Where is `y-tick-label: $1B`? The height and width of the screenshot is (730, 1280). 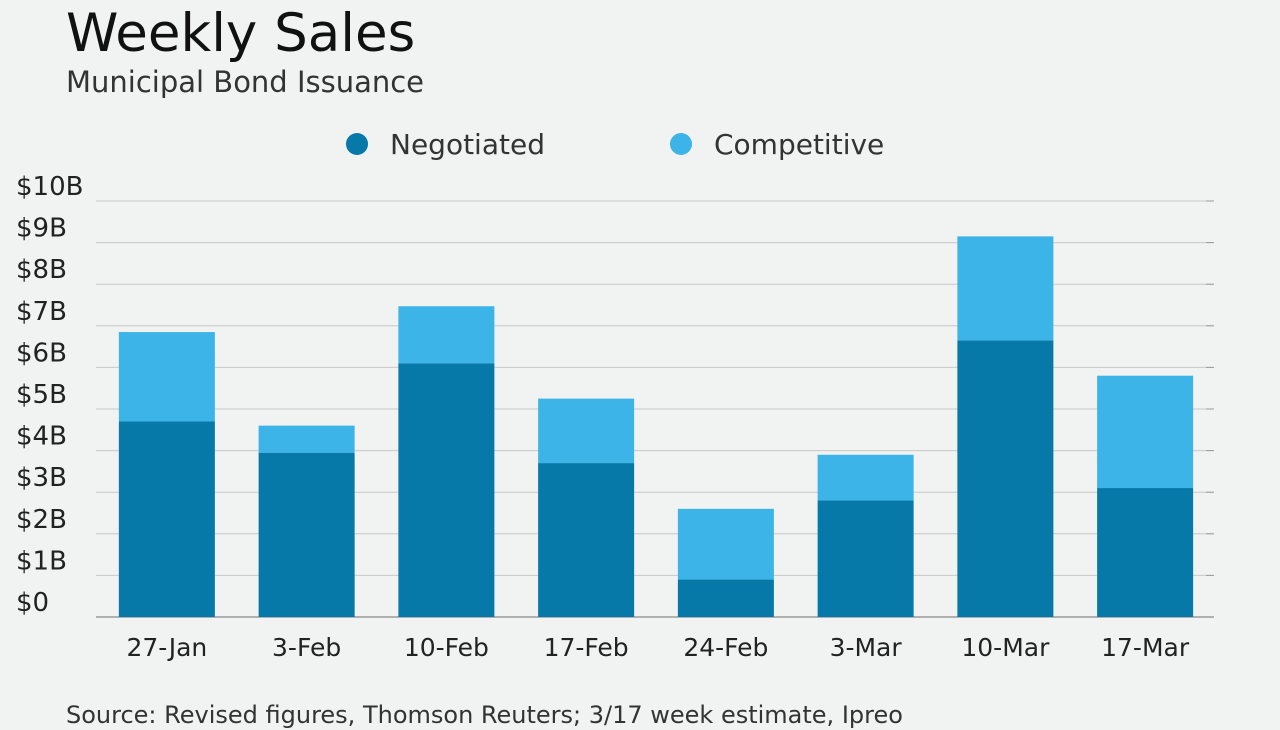
y-tick-label: $1B is located at coordinates (41, 561).